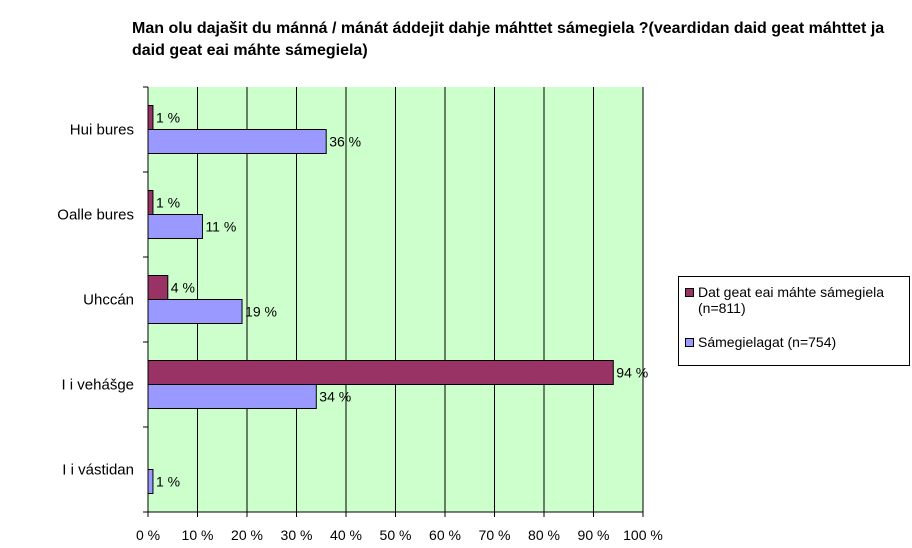 The image size is (912, 548). I want to click on x-tick-label: 100 %, so click(643, 535).